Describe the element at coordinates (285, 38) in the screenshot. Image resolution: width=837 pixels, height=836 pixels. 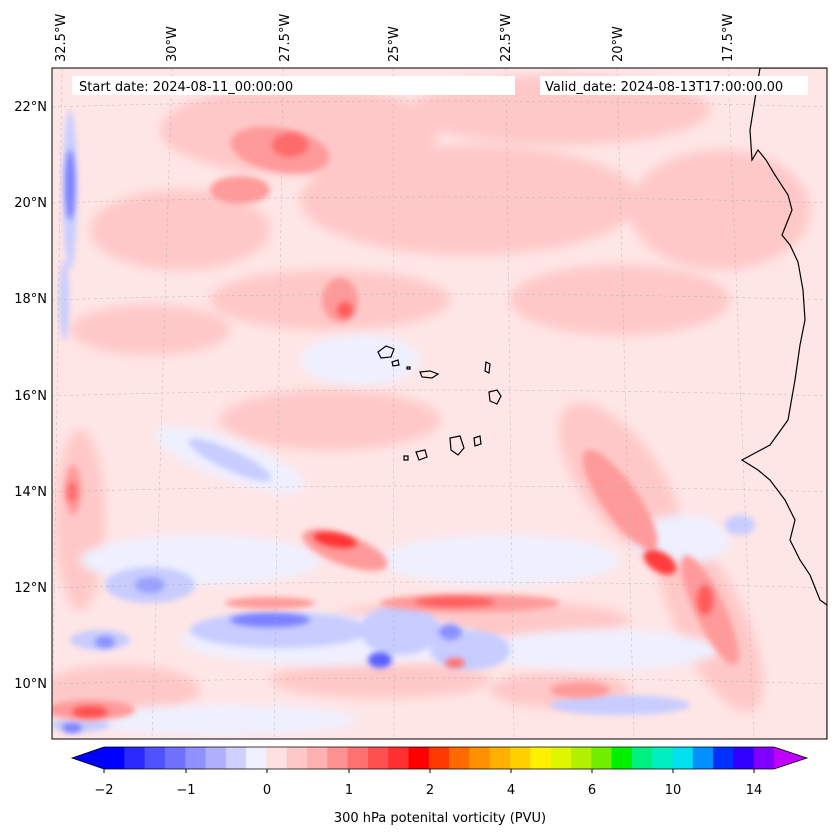
I see `longitude-label: 27.5°W` at that location.